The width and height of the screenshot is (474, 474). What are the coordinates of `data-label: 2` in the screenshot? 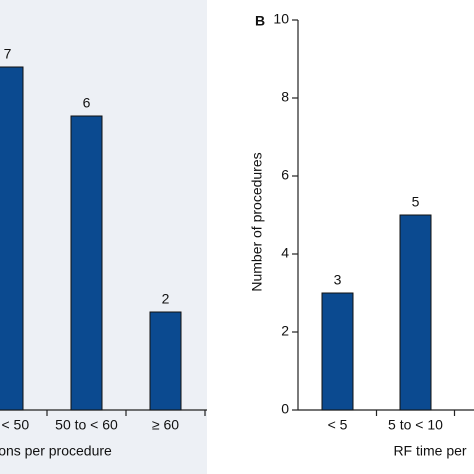 It's located at (166, 299).